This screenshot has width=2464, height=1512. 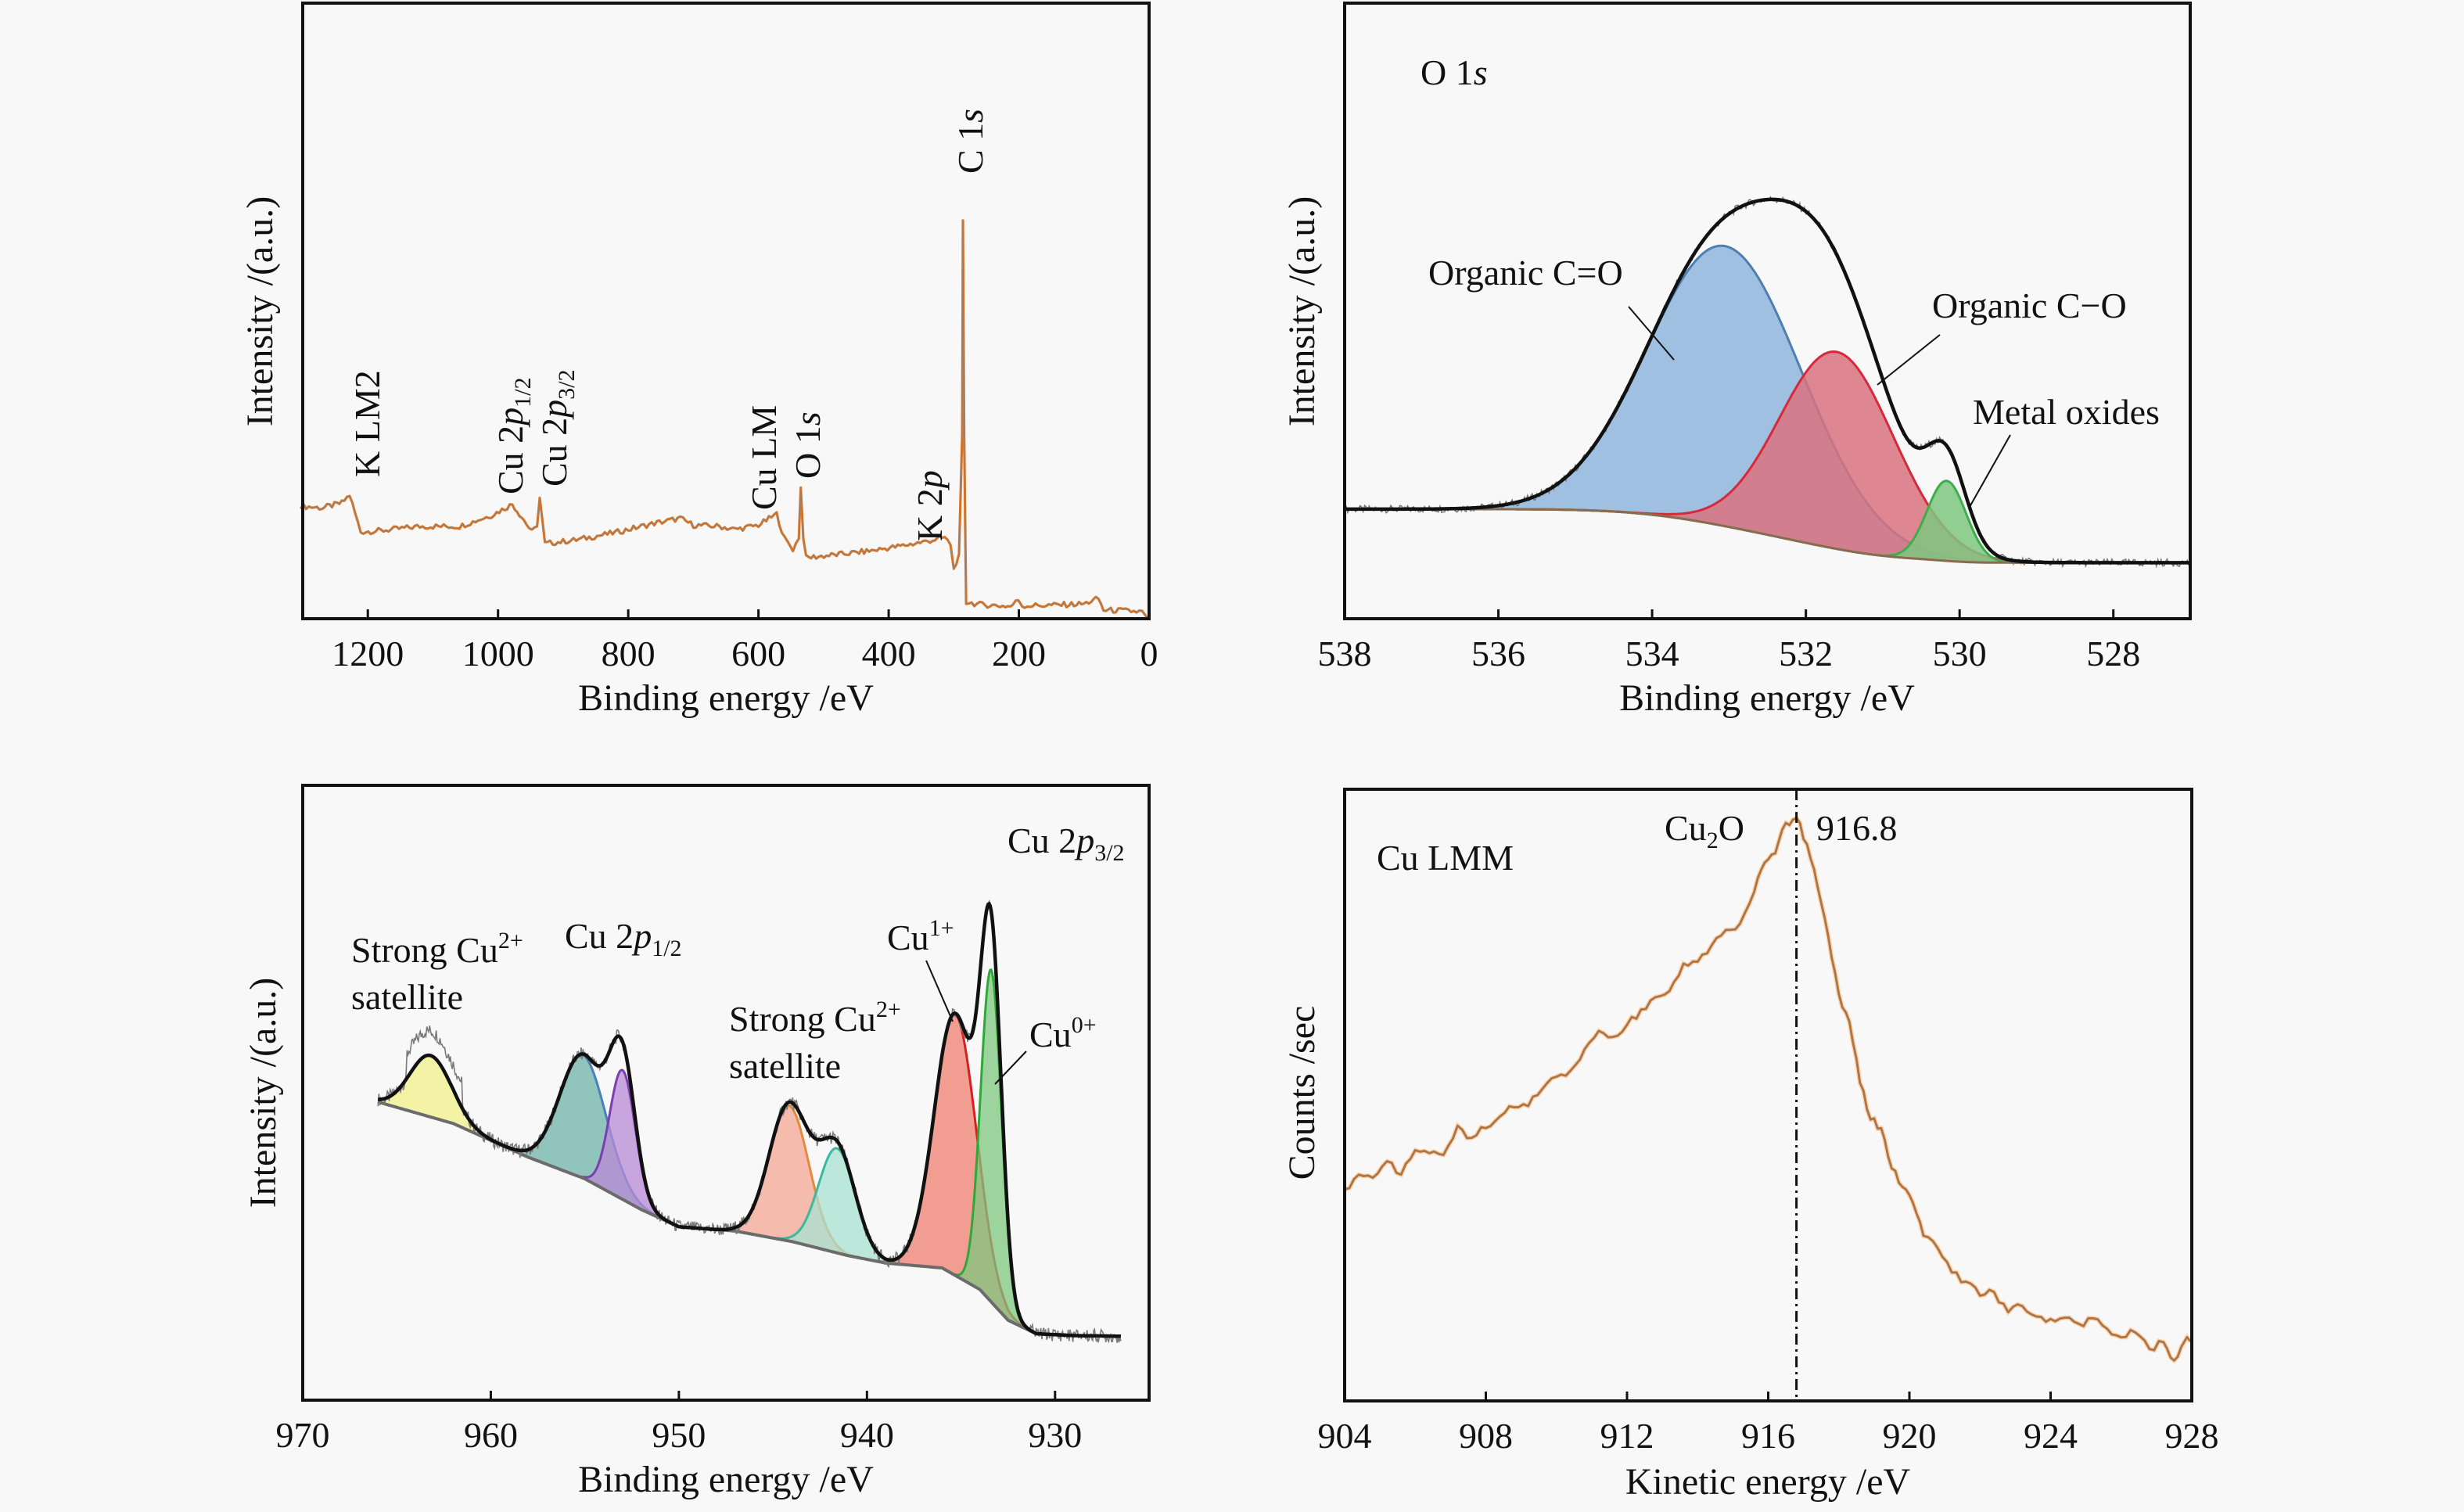 I want to click on cu2p-cu1-label: Cu1+, so click(x=920, y=936).